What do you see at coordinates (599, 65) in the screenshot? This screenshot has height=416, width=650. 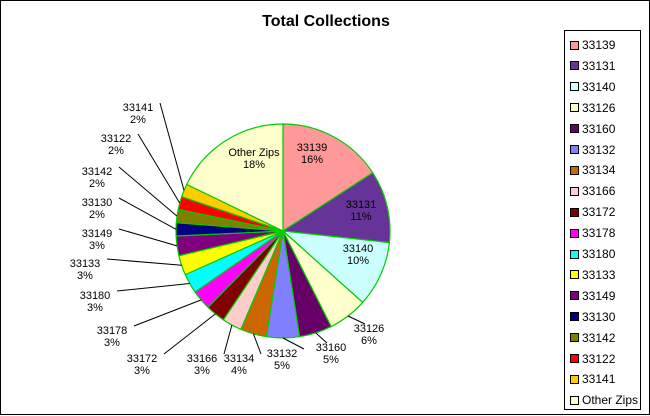 I see `legend-label: 33131` at bounding box center [599, 65].